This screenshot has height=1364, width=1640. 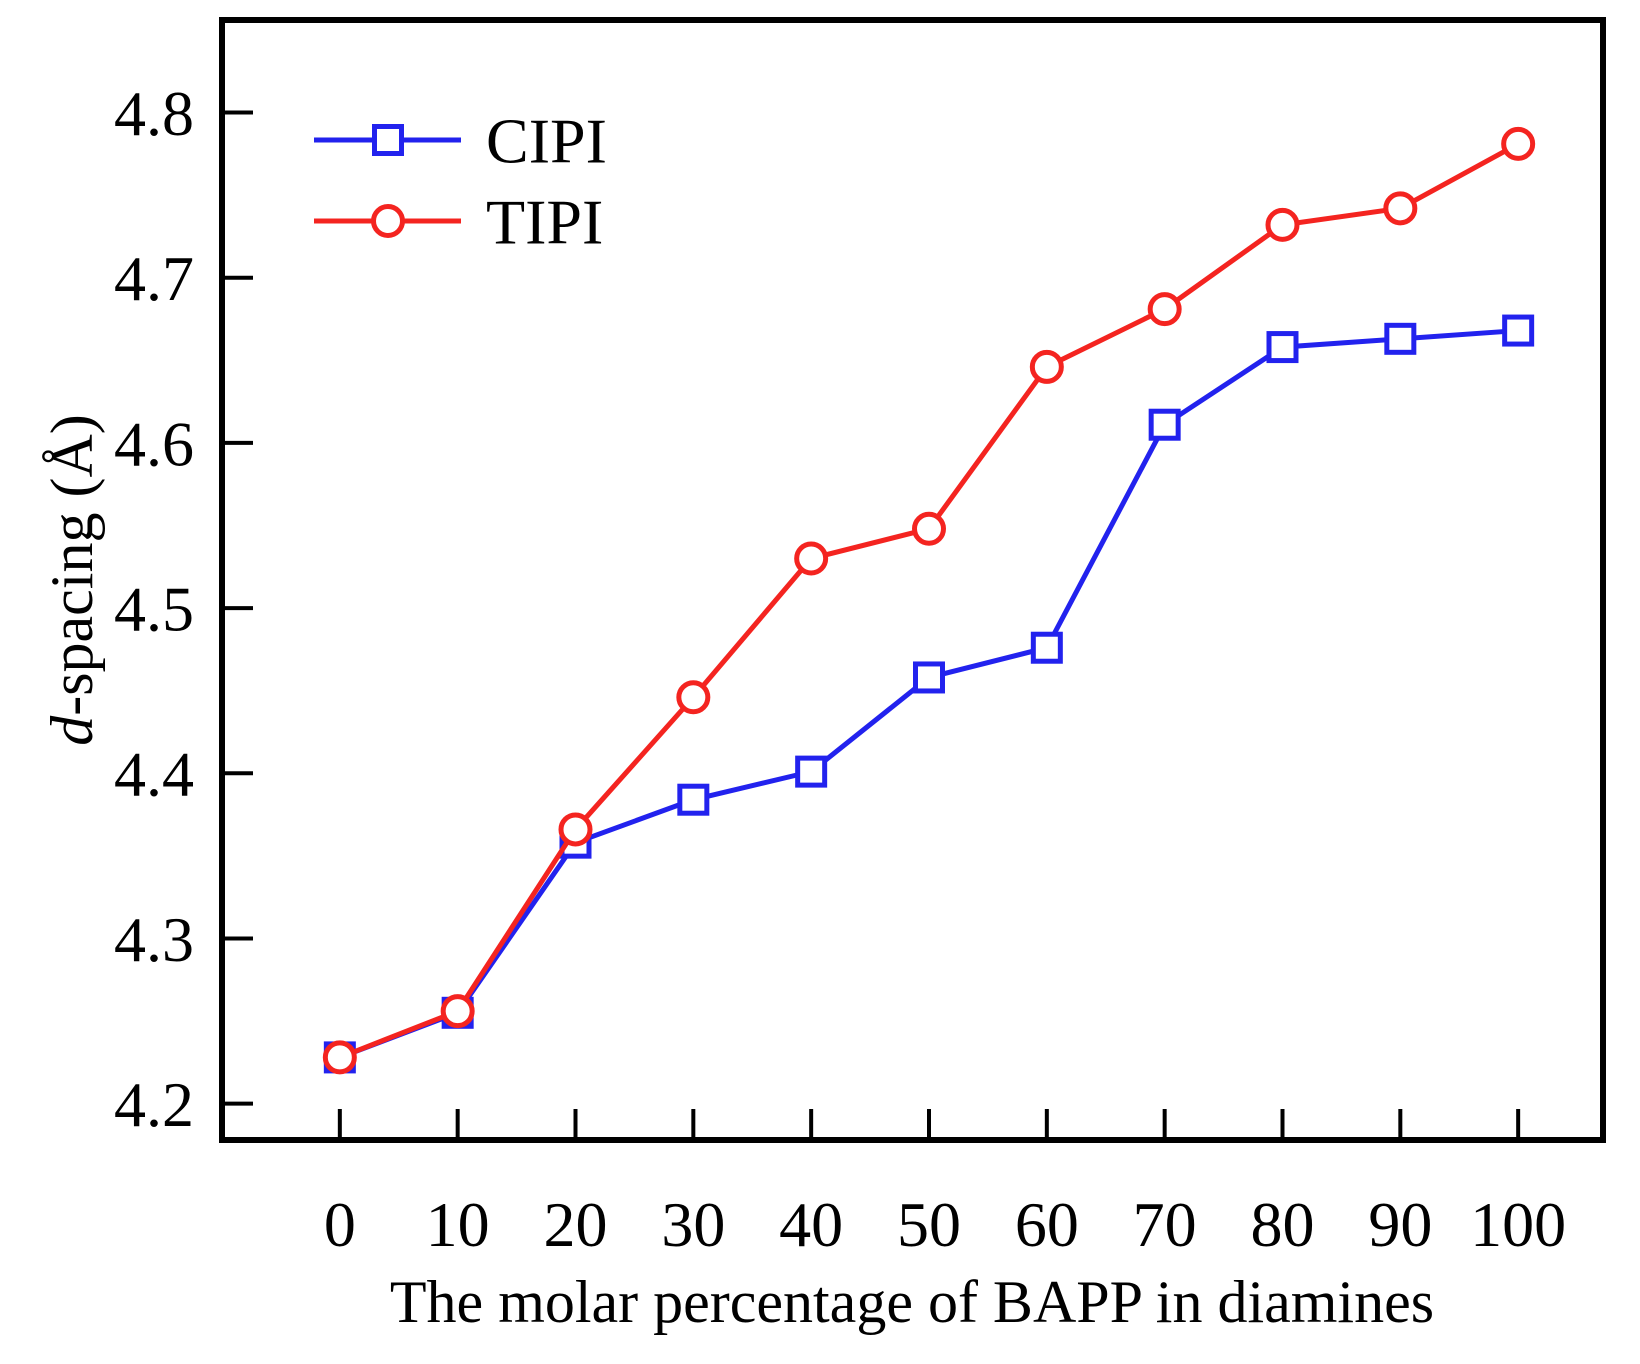 What do you see at coordinates (388, 221) in the screenshot?
I see `legend-tipi-marker` at bounding box center [388, 221].